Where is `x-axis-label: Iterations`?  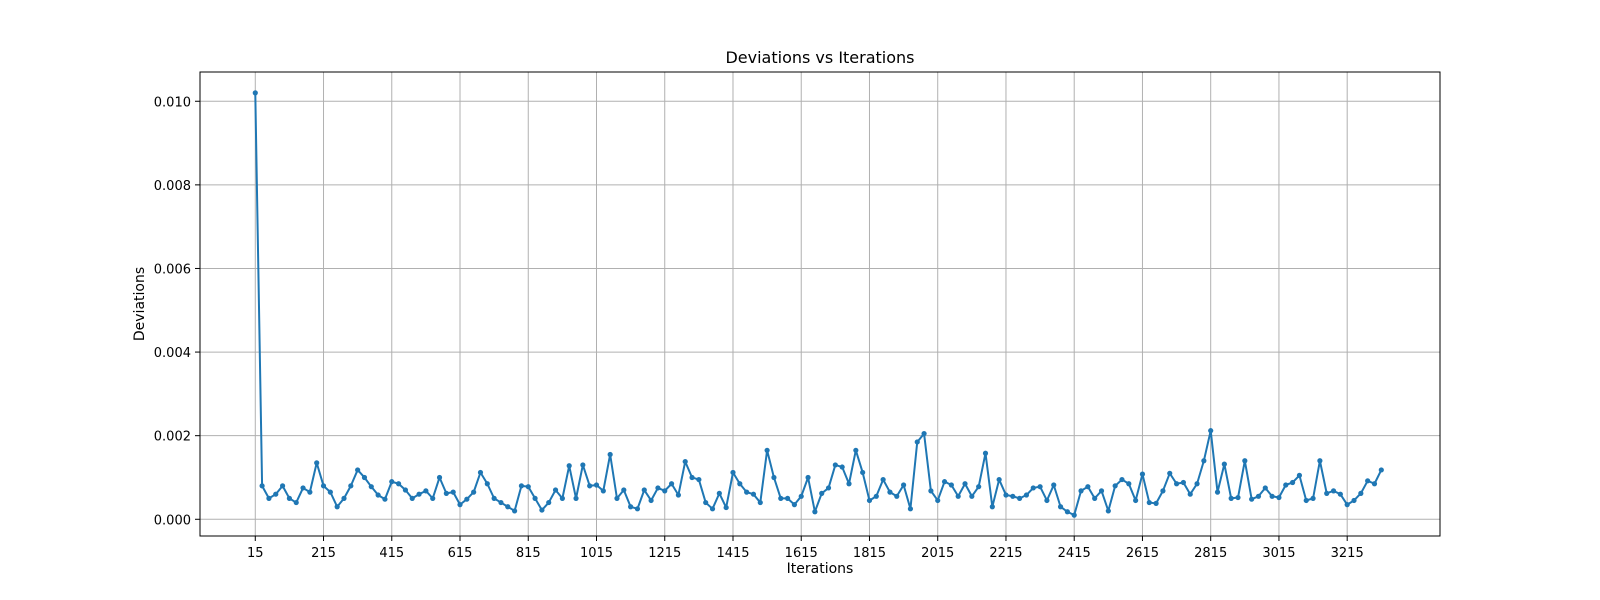 x-axis-label: Iterations is located at coordinates (820, 569).